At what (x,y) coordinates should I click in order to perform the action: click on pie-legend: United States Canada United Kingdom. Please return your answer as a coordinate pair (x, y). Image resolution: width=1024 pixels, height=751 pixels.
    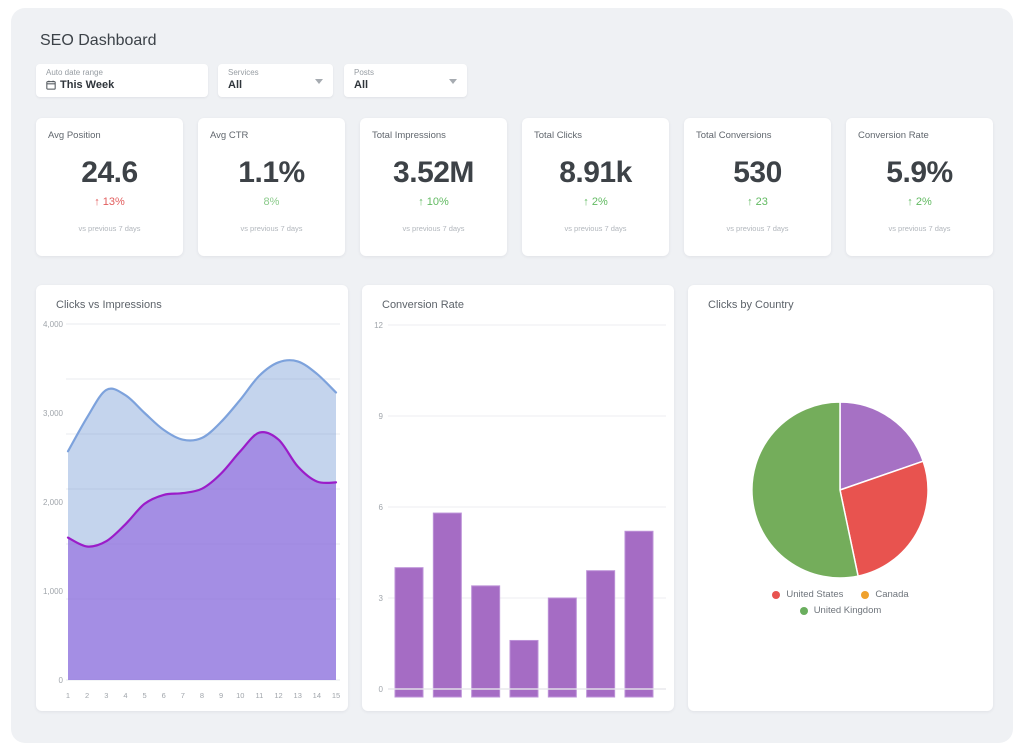
    Looking at the image, I should click on (840, 602).